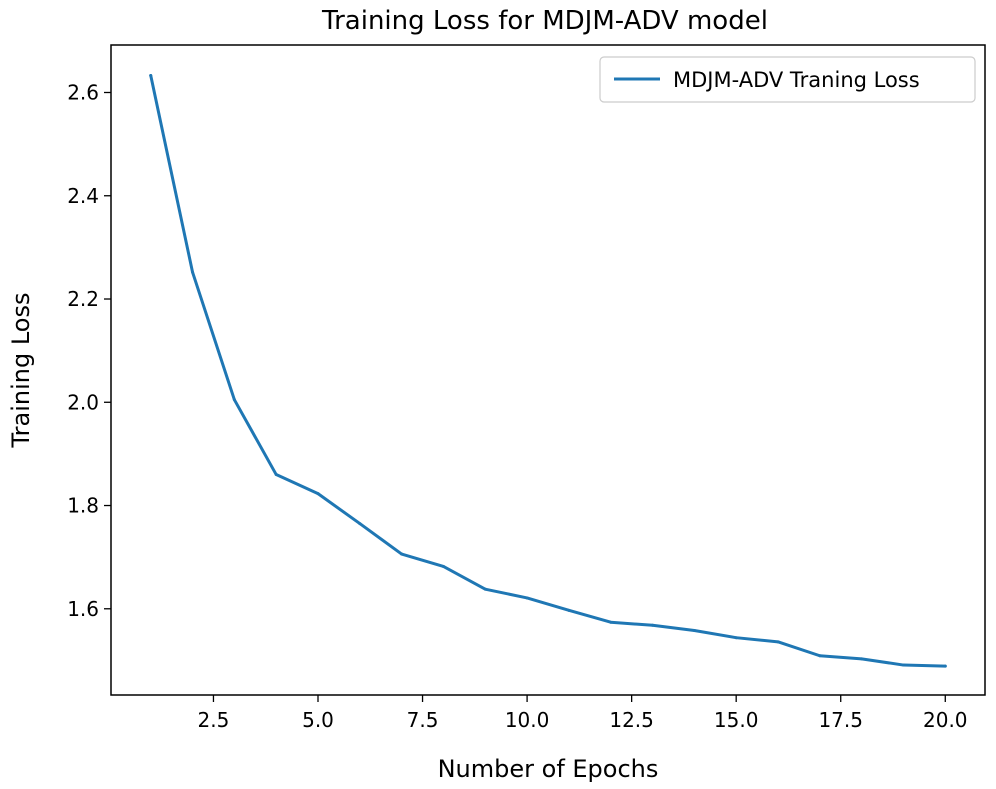  I want to click on legend-box, so click(787, 79).